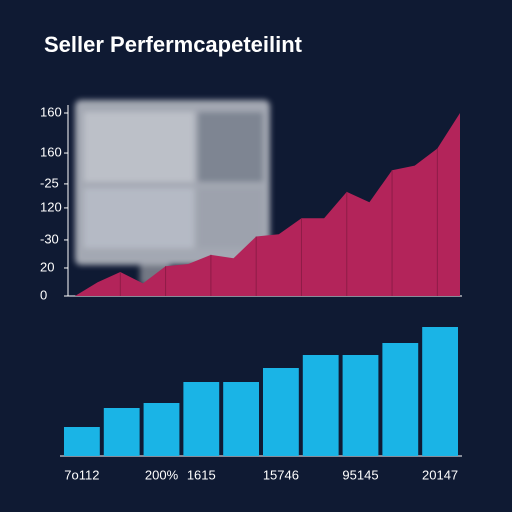 The image size is (512, 512). Describe the element at coordinates (43, 294) in the screenshot. I see `y-tick-label: 0` at that location.